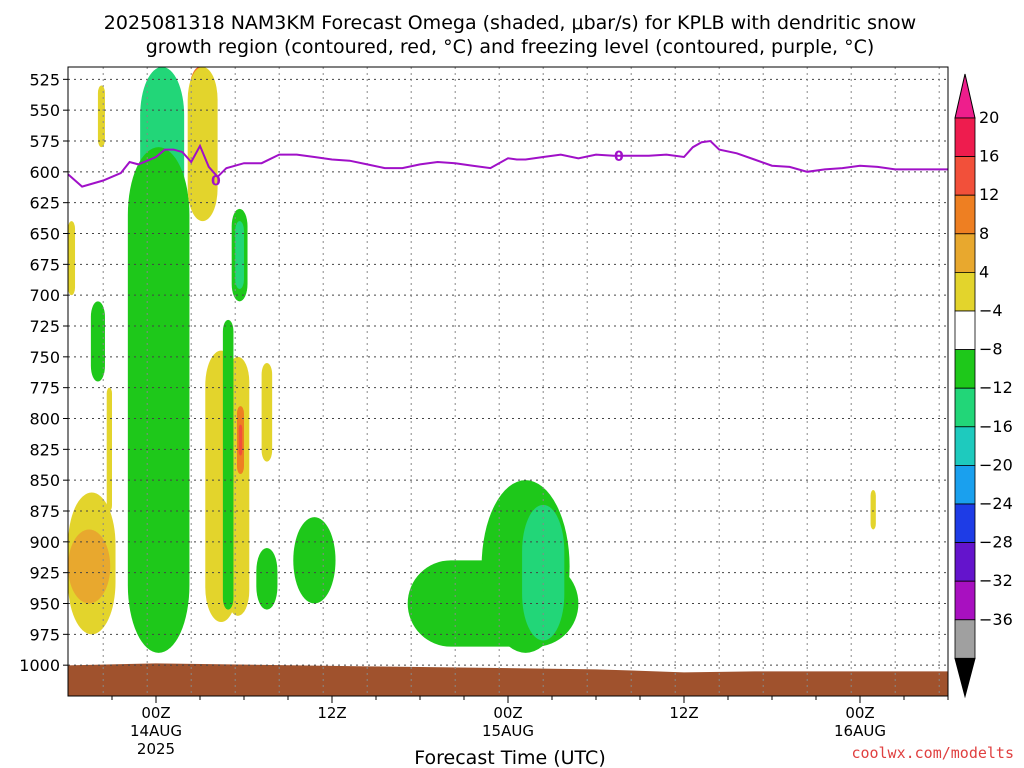 This screenshot has width=1024, height=768. Describe the element at coordinates (44, 110) in the screenshot. I see `y-tick-label: 550` at that location.